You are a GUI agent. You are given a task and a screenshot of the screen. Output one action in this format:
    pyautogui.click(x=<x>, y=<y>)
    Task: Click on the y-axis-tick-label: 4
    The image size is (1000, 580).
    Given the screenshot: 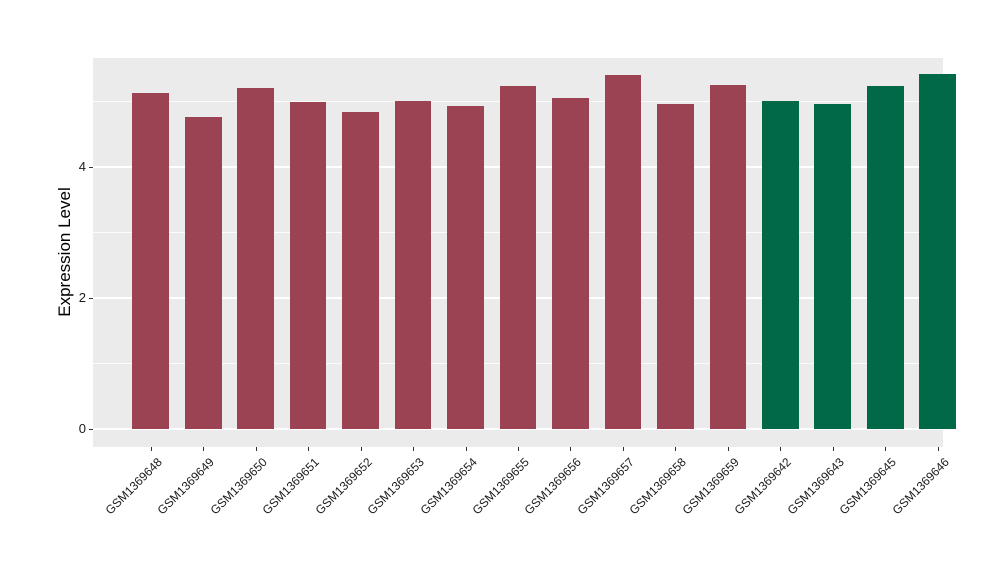 What is the action you would take?
    pyautogui.click(x=82, y=166)
    